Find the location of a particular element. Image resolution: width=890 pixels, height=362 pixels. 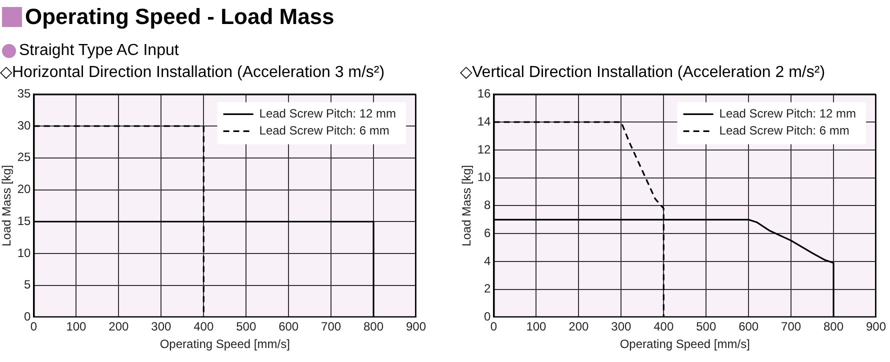

y-tick-label: 6 is located at coordinates (488, 233).